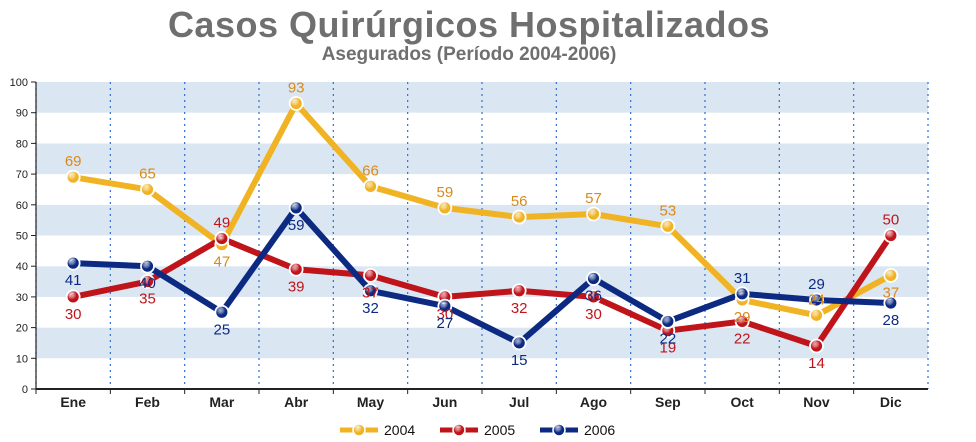 The image size is (976, 442). What do you see at coordinates (599, 430) in the screenshot?
I see `legend-label: 2006` at bounding box center [599, 430].